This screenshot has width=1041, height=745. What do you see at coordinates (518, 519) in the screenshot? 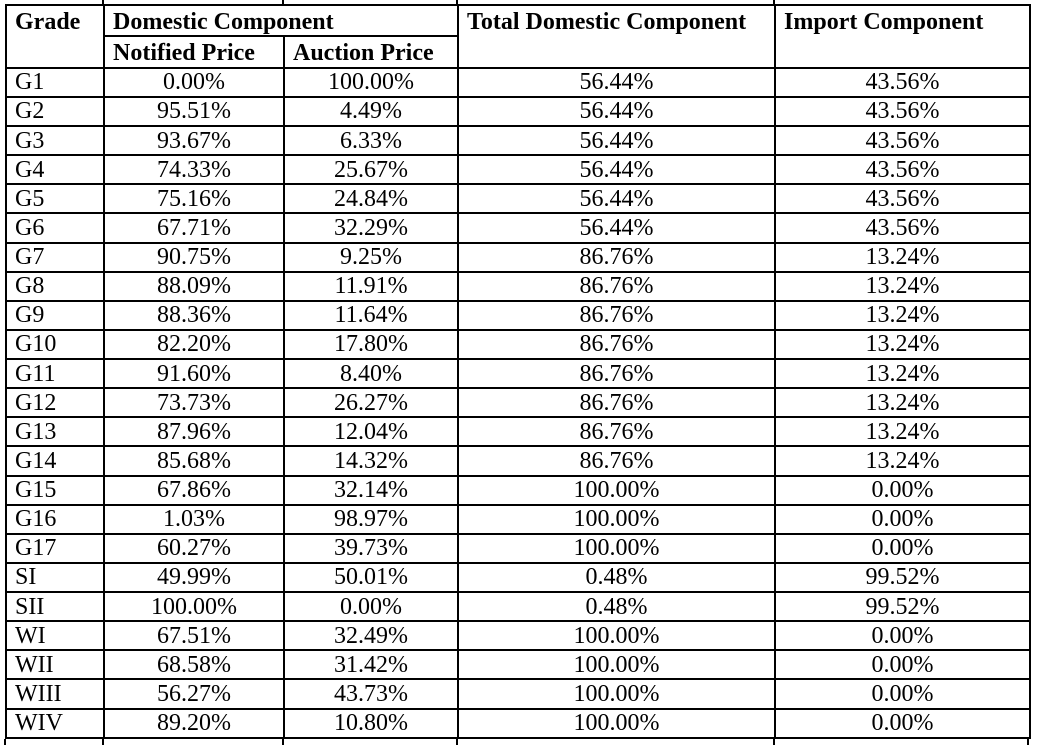
I see `table-row: G16 1.03% 98.97% 100.00% 0.00%` at bounding box center [518, 519].